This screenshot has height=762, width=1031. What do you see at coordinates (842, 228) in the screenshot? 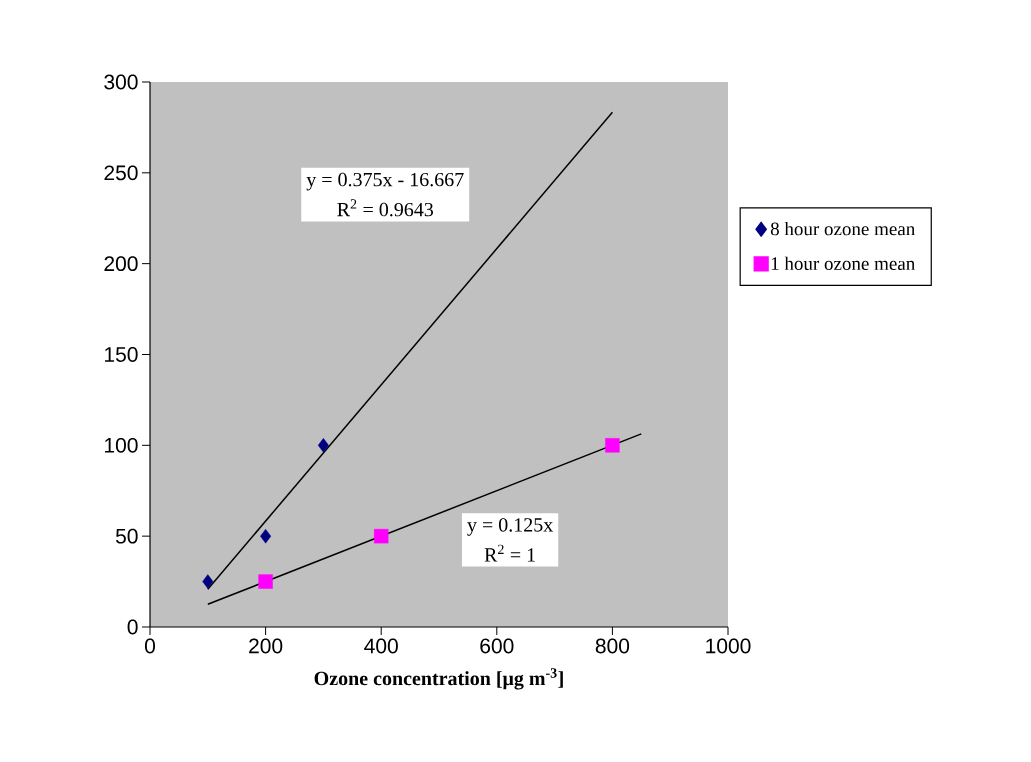
I see `legend-label: 8 hour ozone mean` at bounding box center [842, 228].